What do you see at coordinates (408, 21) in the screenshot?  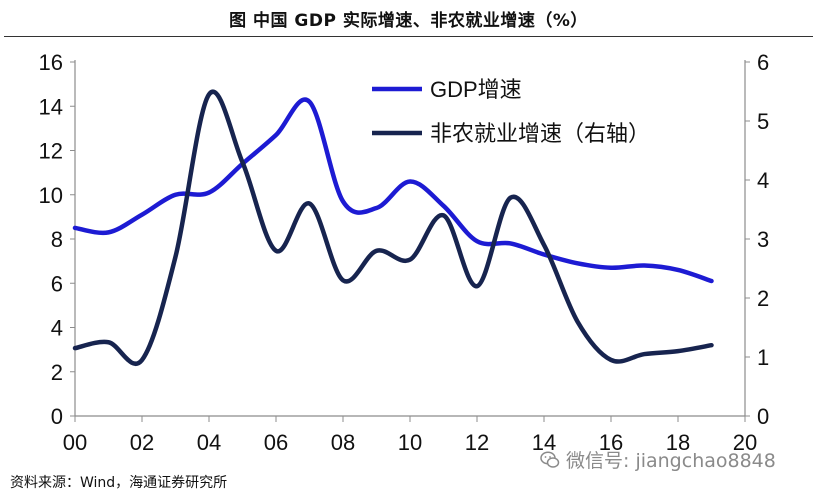 I see `chart-title: 图 中国 GDP 实际增速、非农就业增速（%）` at bounding box center [408, 21].